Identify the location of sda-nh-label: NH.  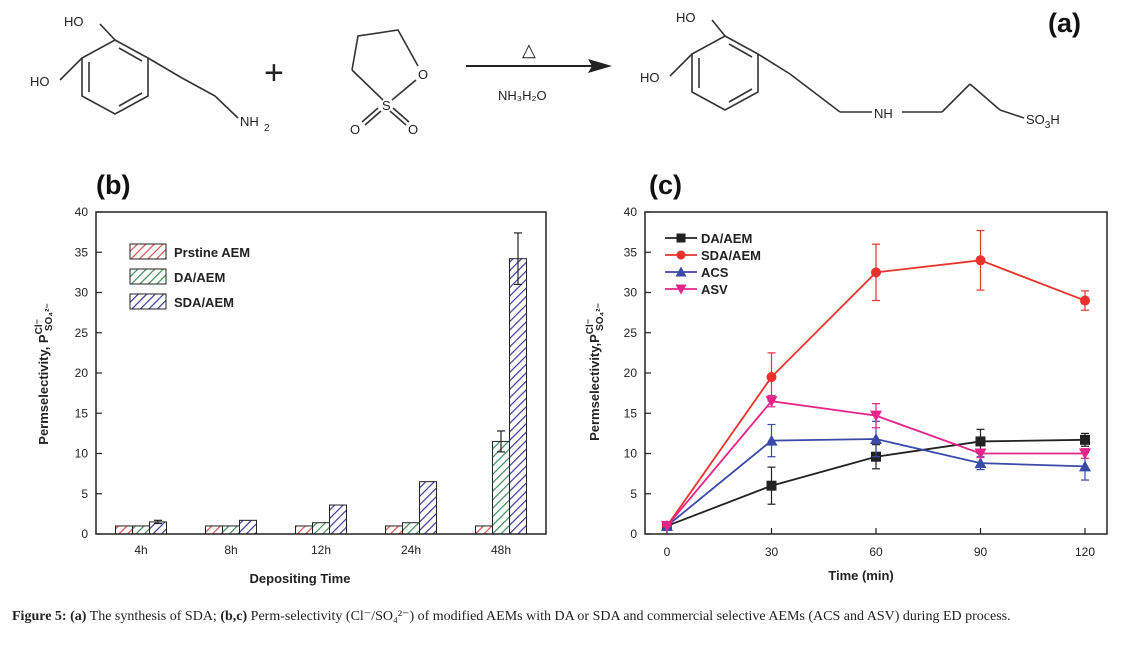
(883, 113).